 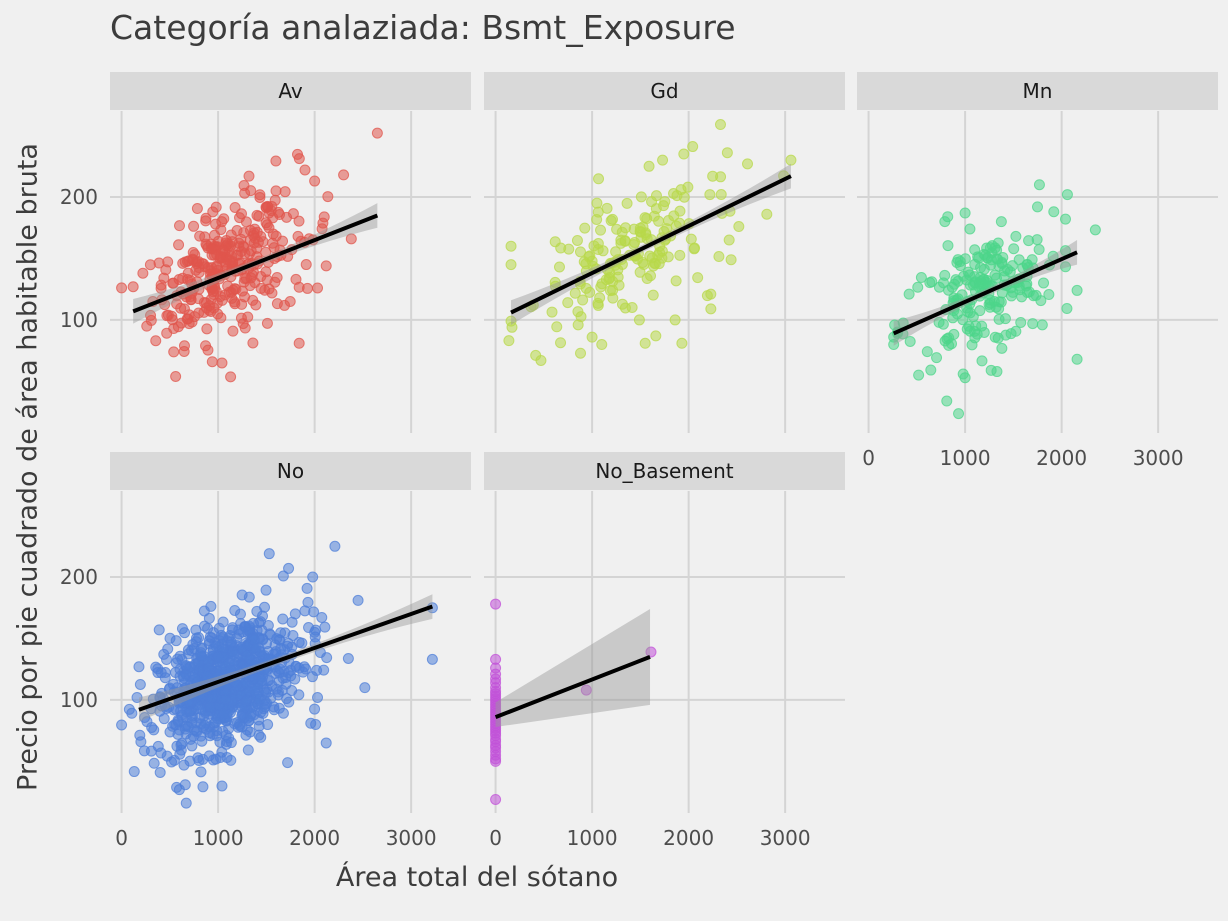 I want to click on x-tick-label: 3000, so click(x=411, y=838).